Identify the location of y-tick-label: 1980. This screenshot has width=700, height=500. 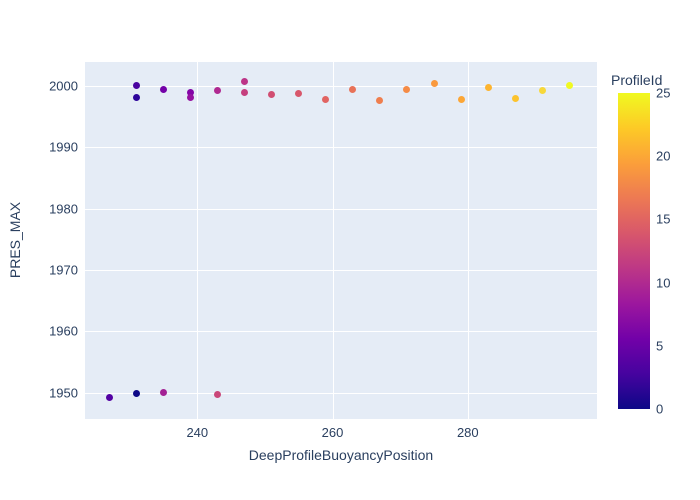
(63, 209).